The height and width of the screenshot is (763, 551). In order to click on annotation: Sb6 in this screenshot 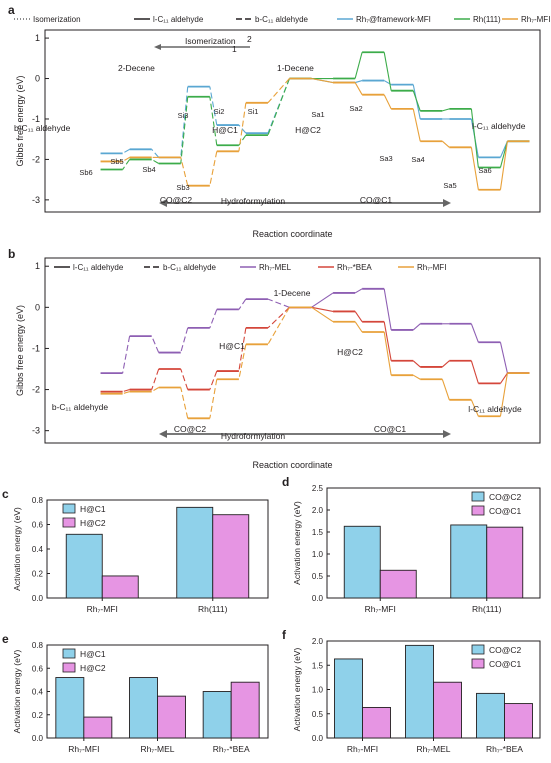, I will do `click(85, 172)`.